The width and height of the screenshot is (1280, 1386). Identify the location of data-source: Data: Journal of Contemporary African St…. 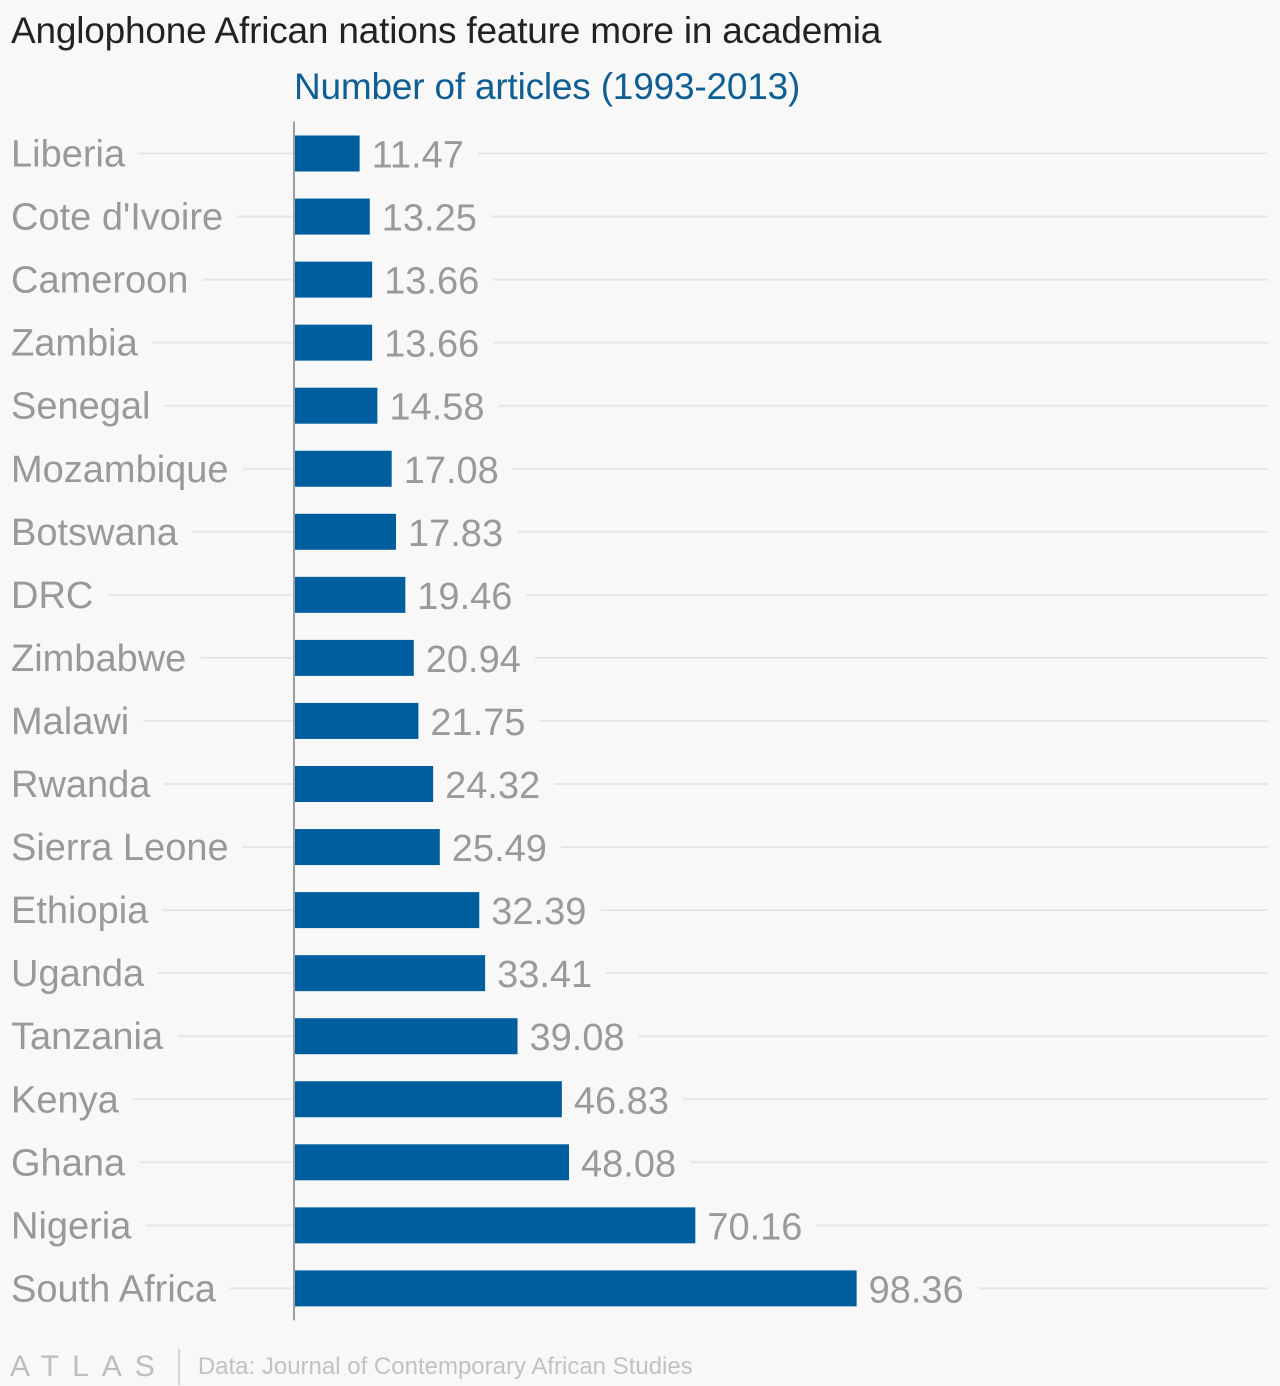
(445, 1366).